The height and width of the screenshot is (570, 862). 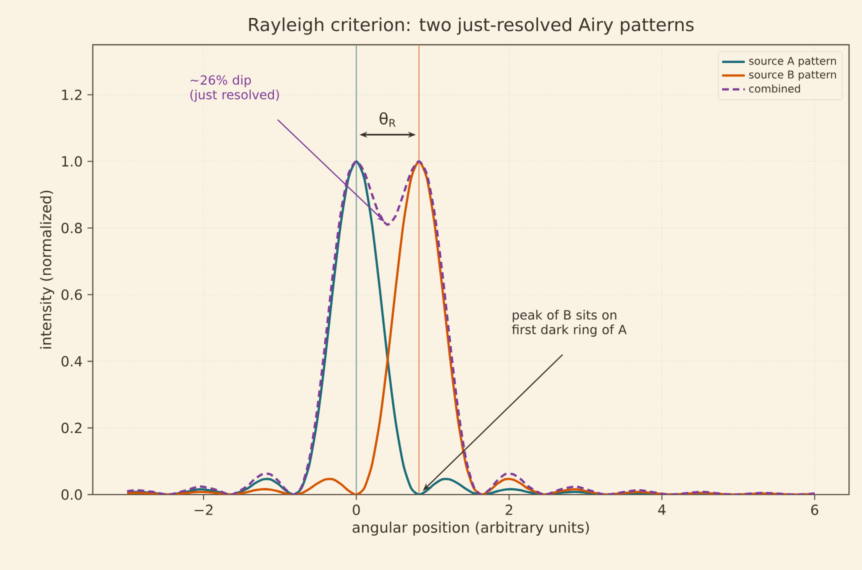 I want to click on chart-title: Rayleigh criterion: two just-resolved Airy patterns, so click(x=471, y=26).